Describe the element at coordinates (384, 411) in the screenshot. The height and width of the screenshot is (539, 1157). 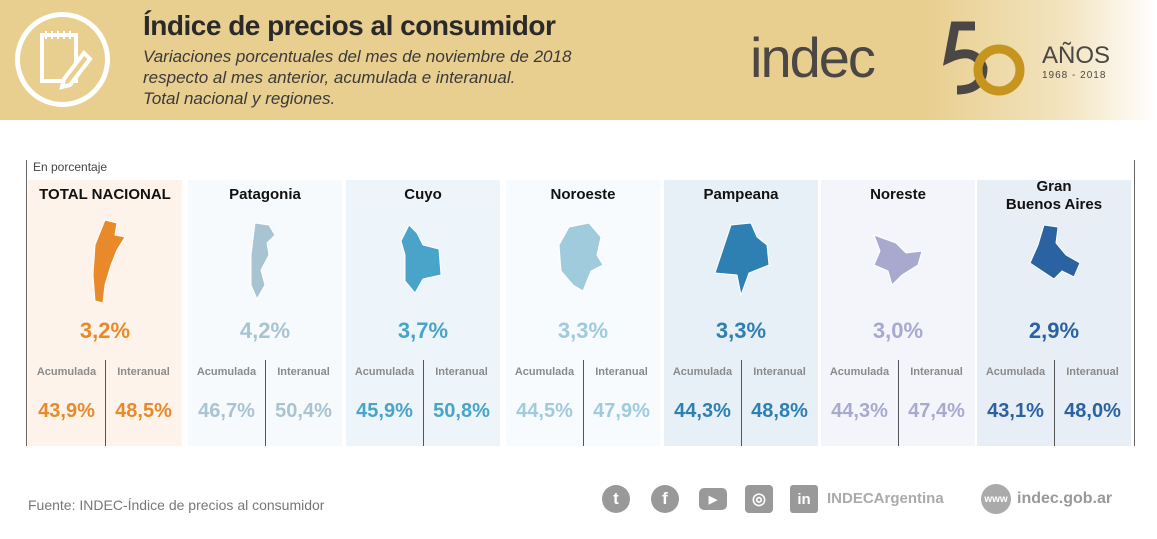
I see `accumulated-value: 45,9%` at that location.